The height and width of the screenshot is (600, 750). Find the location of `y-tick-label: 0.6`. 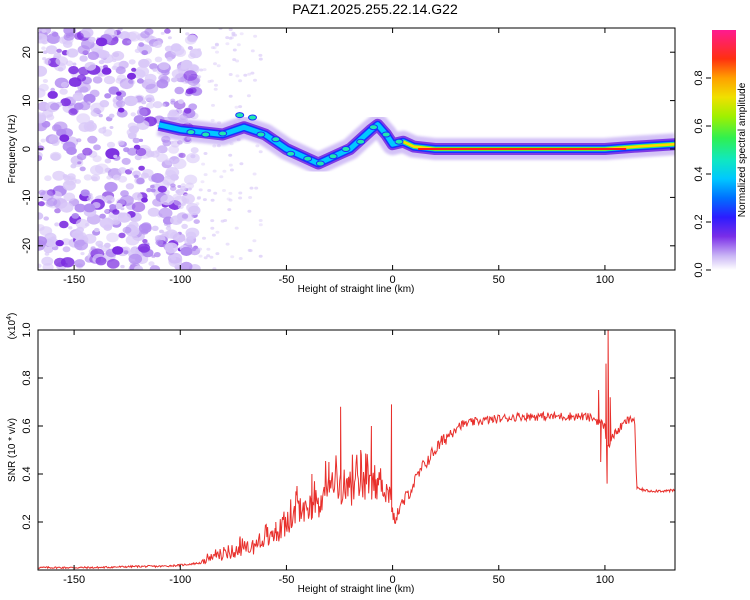

y-tick-label: 0.6 is located at coordinates (27, 425).